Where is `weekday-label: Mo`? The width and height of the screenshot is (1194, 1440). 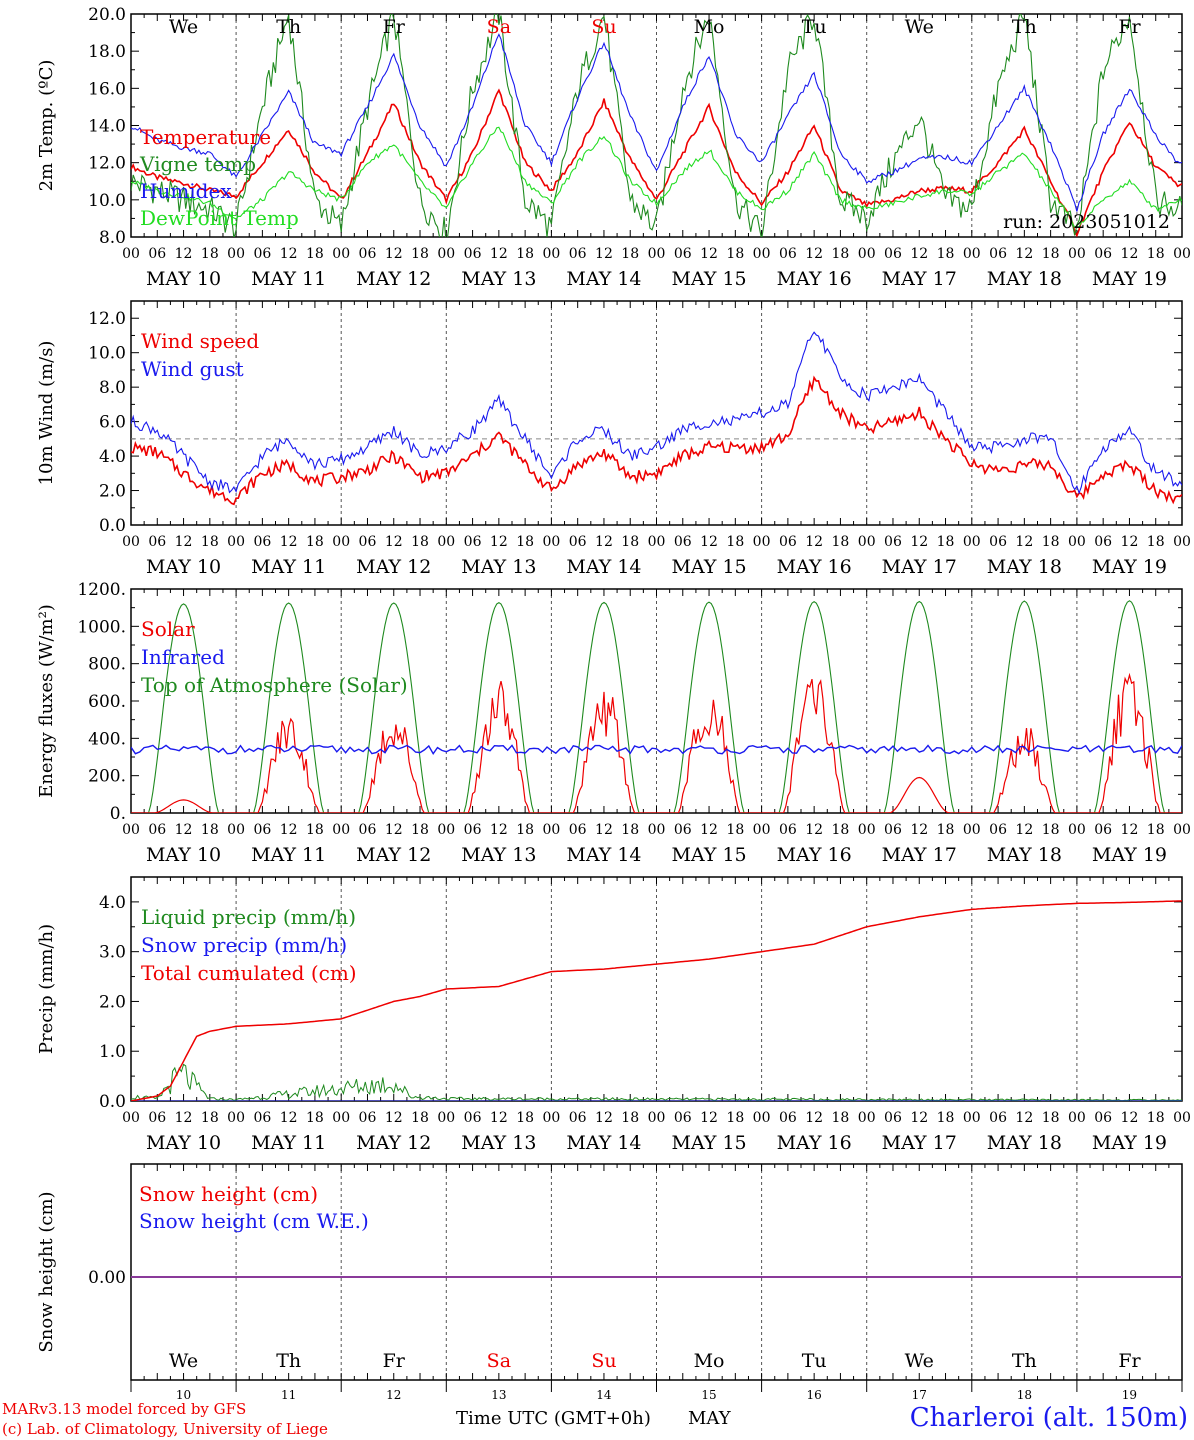
weekday-label: Mo is located at coordinates (709, 27).